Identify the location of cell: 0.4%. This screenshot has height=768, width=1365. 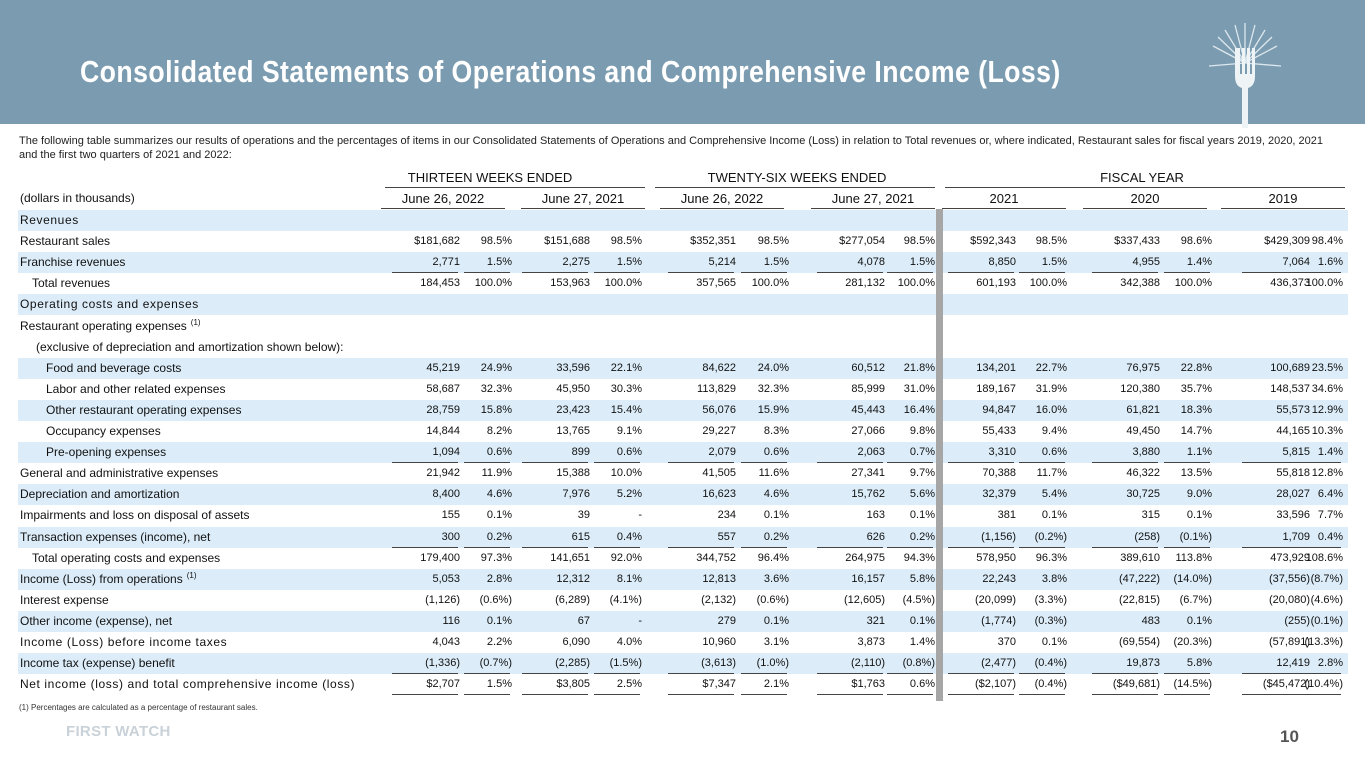
(1330, 536).